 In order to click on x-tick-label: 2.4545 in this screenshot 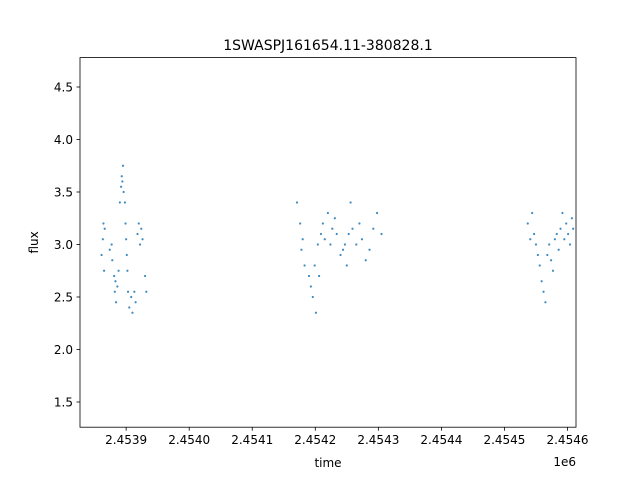, I will do `click(504, 440)`.